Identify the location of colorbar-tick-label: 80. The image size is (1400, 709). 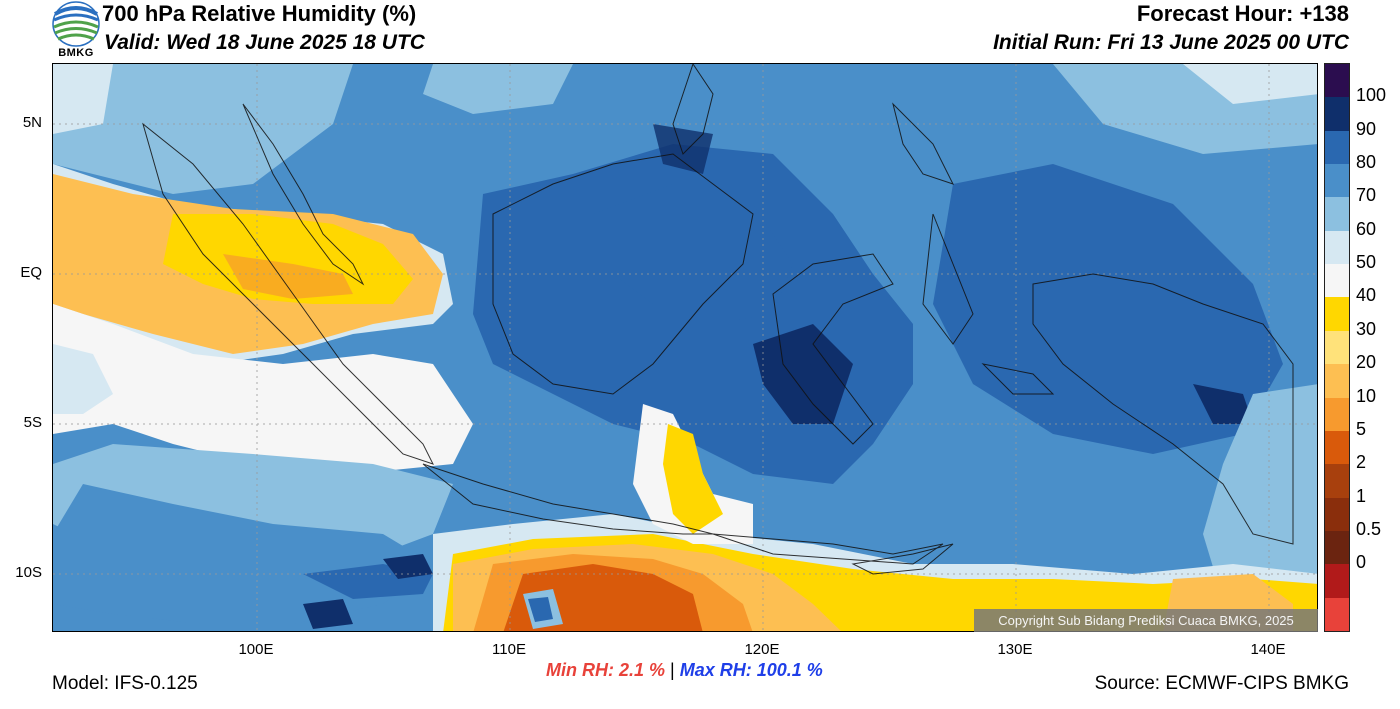
(1366, 162).